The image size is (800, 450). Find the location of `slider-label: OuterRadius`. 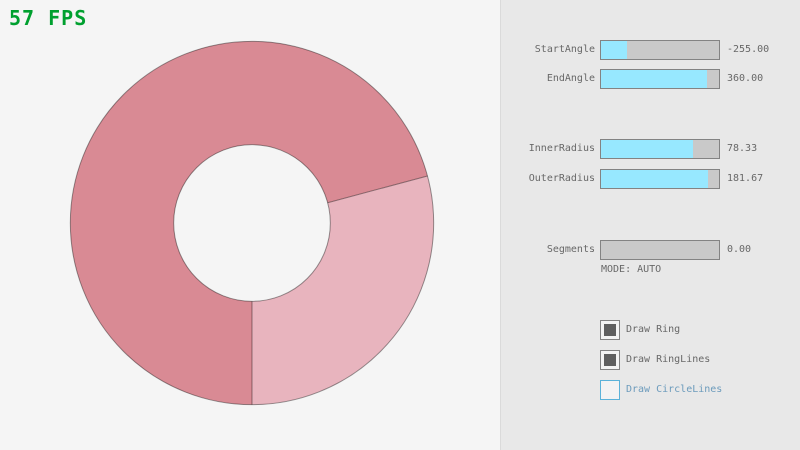

slider-label: OuterRadius is located at coordinates (561, 178).